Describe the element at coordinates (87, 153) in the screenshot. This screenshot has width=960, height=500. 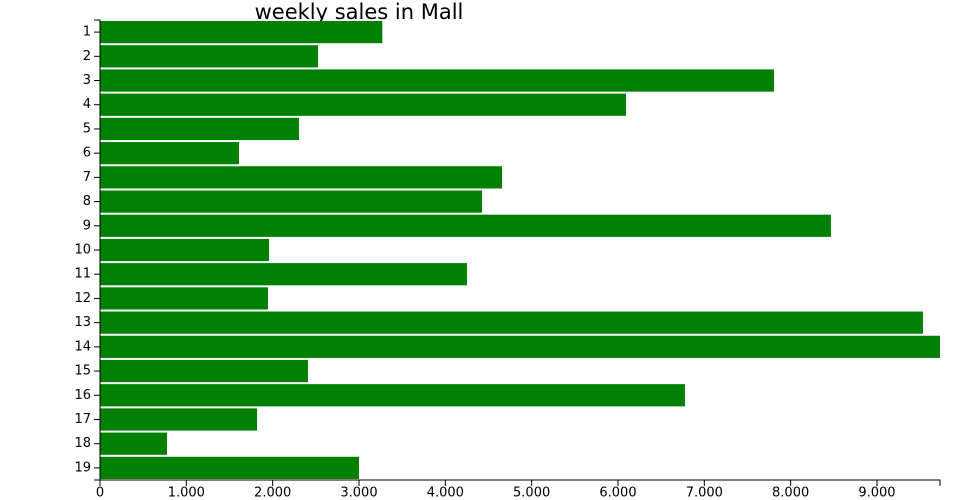
I see `y-tick-label: 6` at that location.